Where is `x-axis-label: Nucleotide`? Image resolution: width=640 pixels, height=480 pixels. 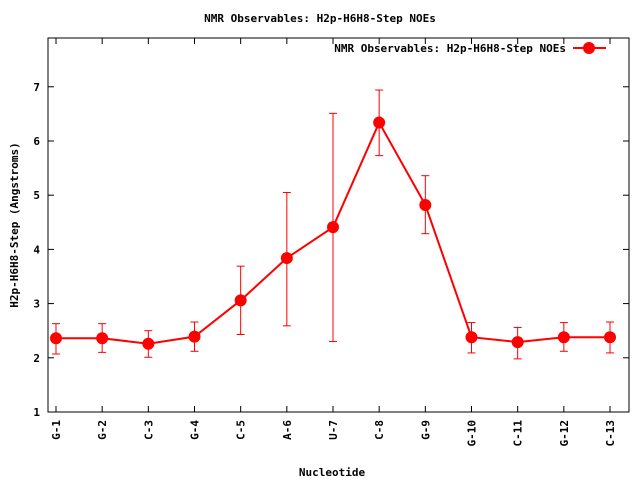
x-axis-label: Nucleotide is located at coordinates (332, 472).